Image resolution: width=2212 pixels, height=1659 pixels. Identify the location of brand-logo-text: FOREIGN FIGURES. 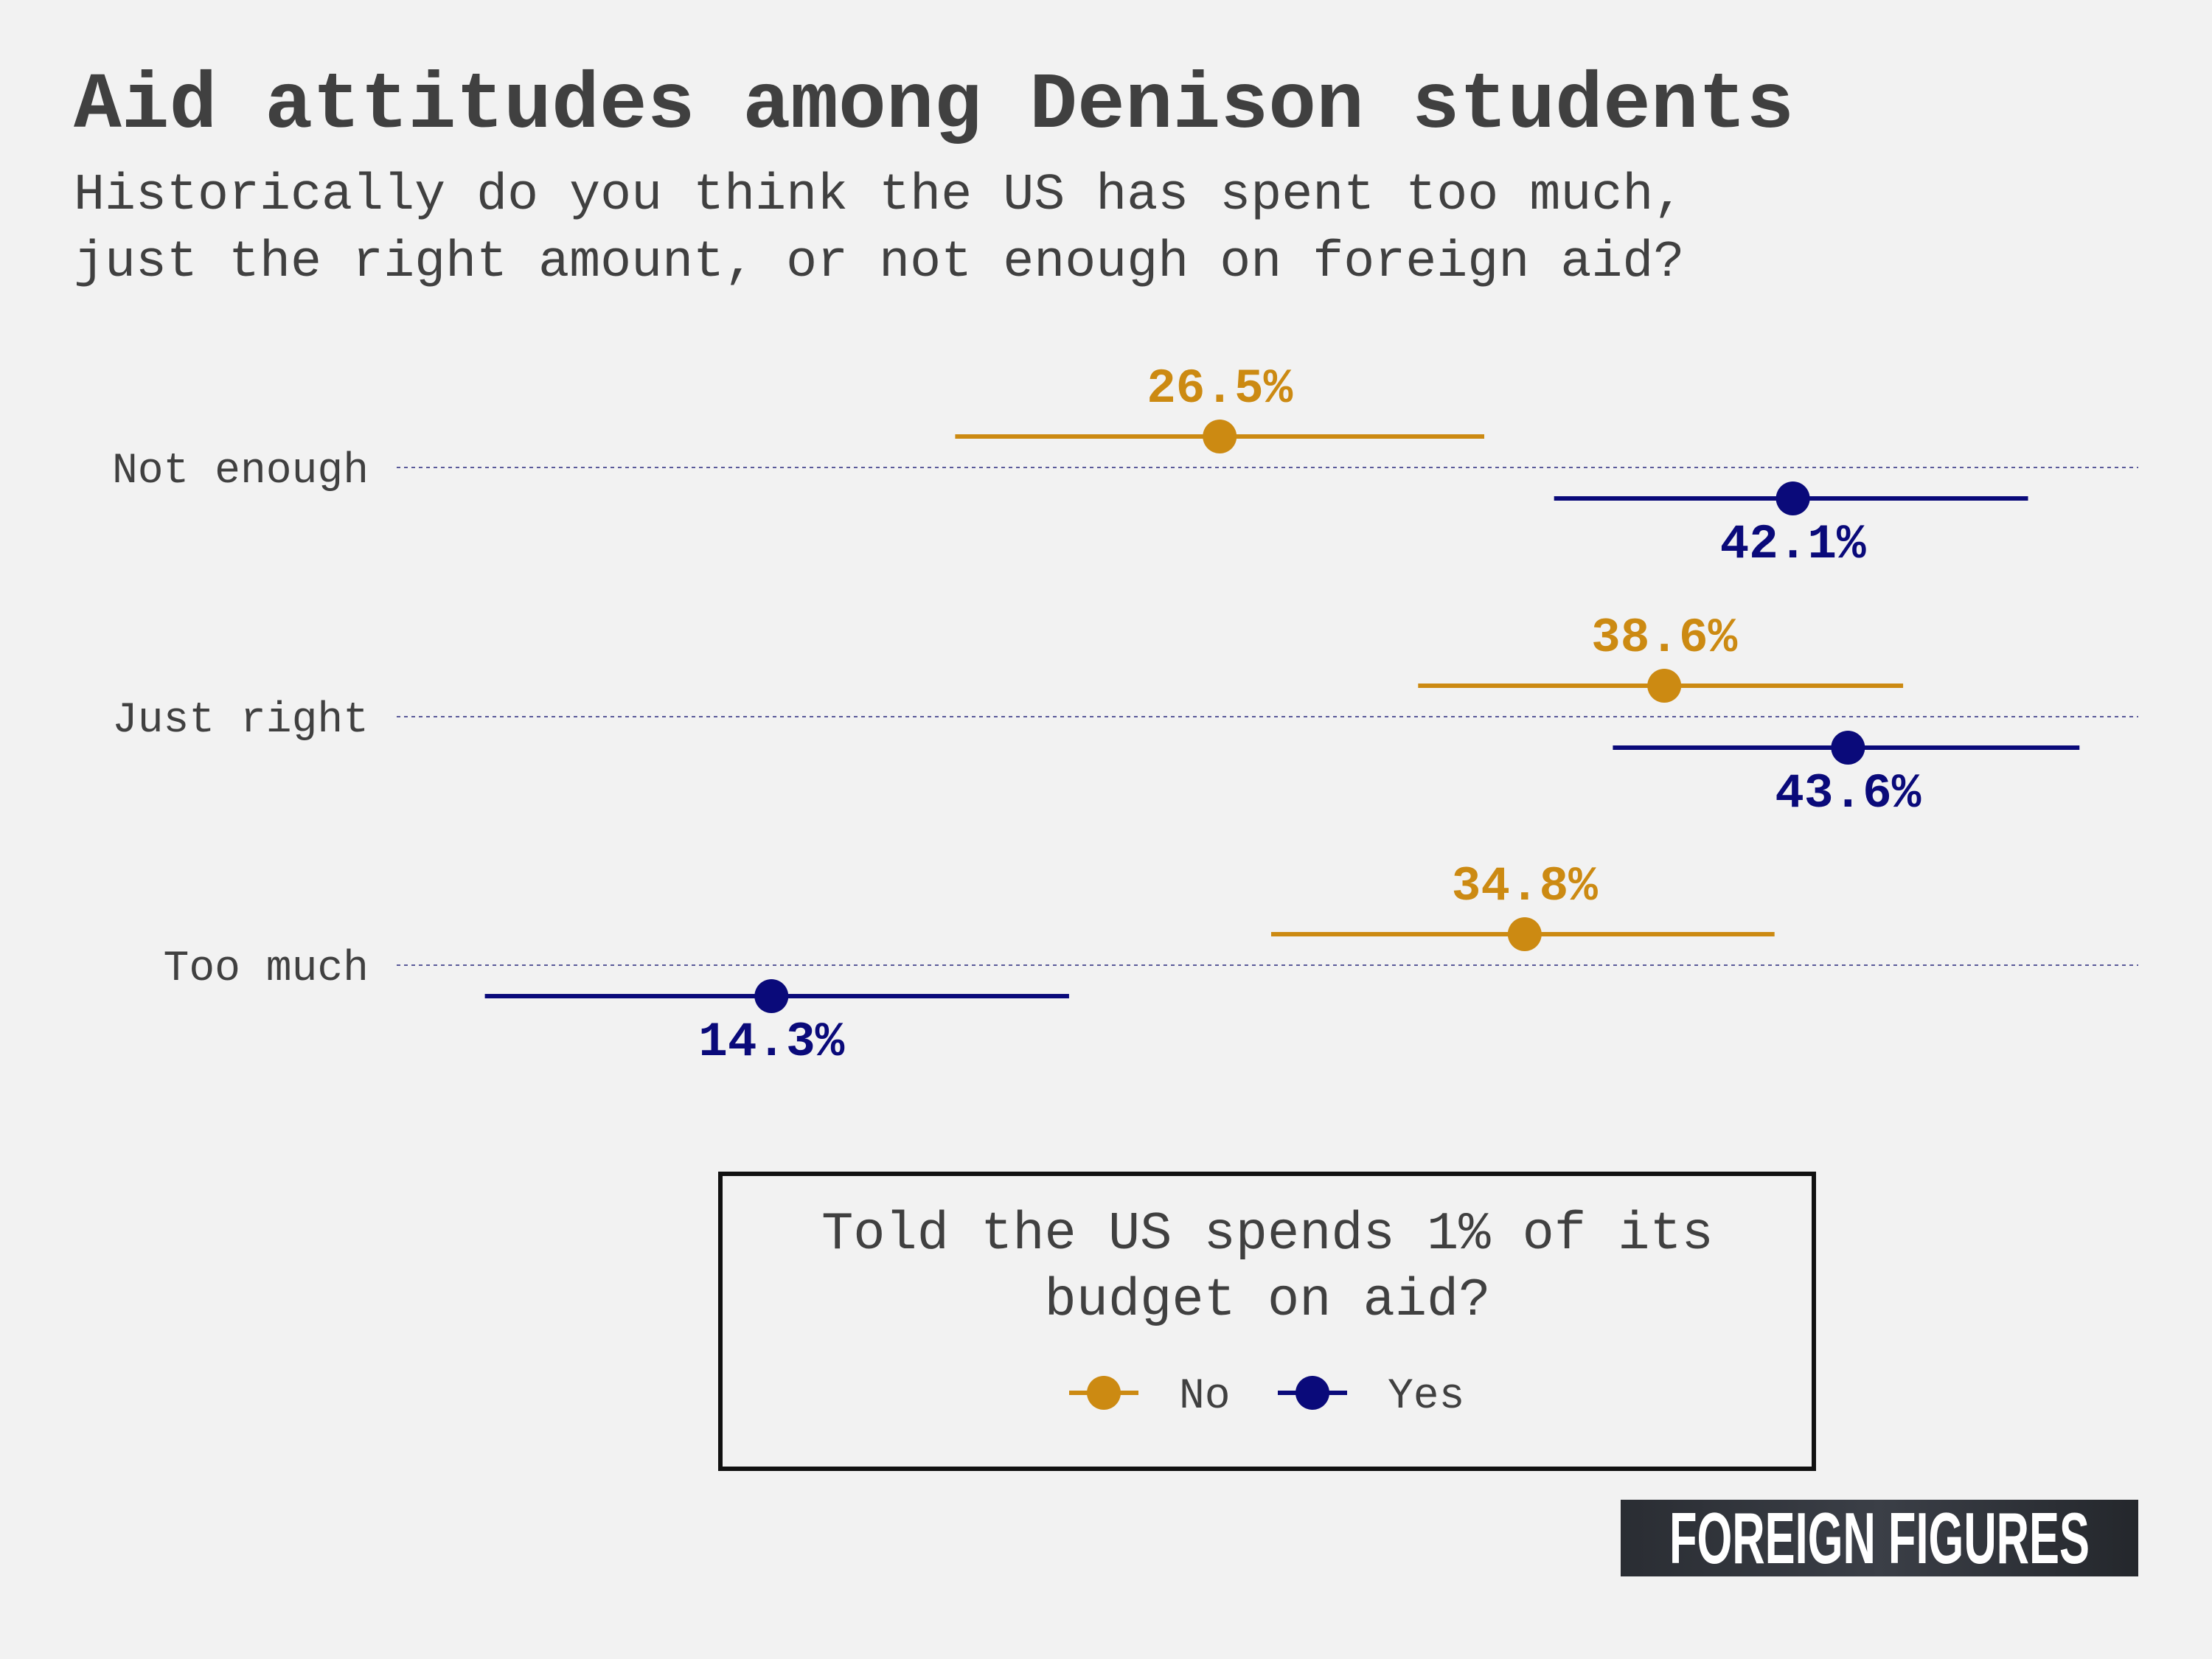
(1879, 1538).